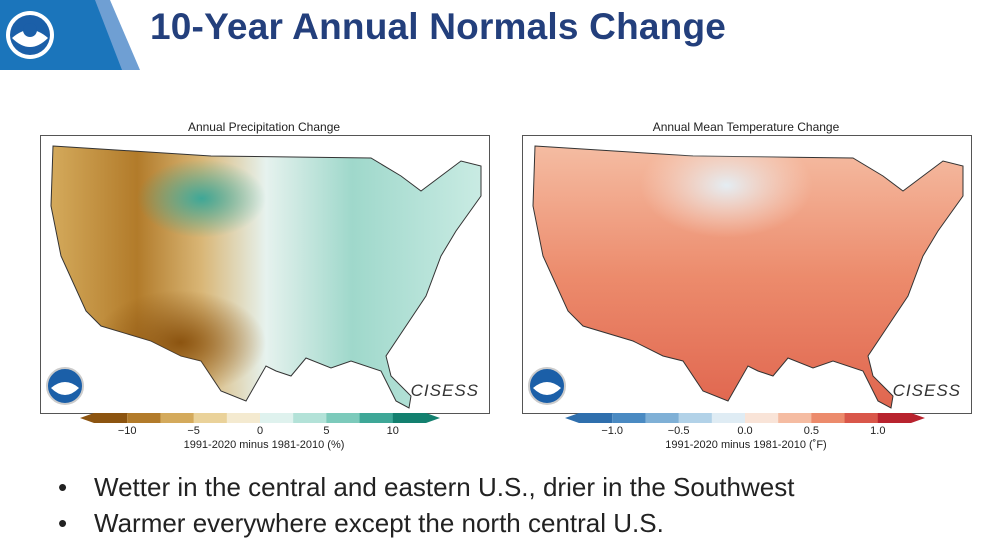 This screenshot has width=992, height=544. I want to click on precip-colorbar, so click(260, 418).